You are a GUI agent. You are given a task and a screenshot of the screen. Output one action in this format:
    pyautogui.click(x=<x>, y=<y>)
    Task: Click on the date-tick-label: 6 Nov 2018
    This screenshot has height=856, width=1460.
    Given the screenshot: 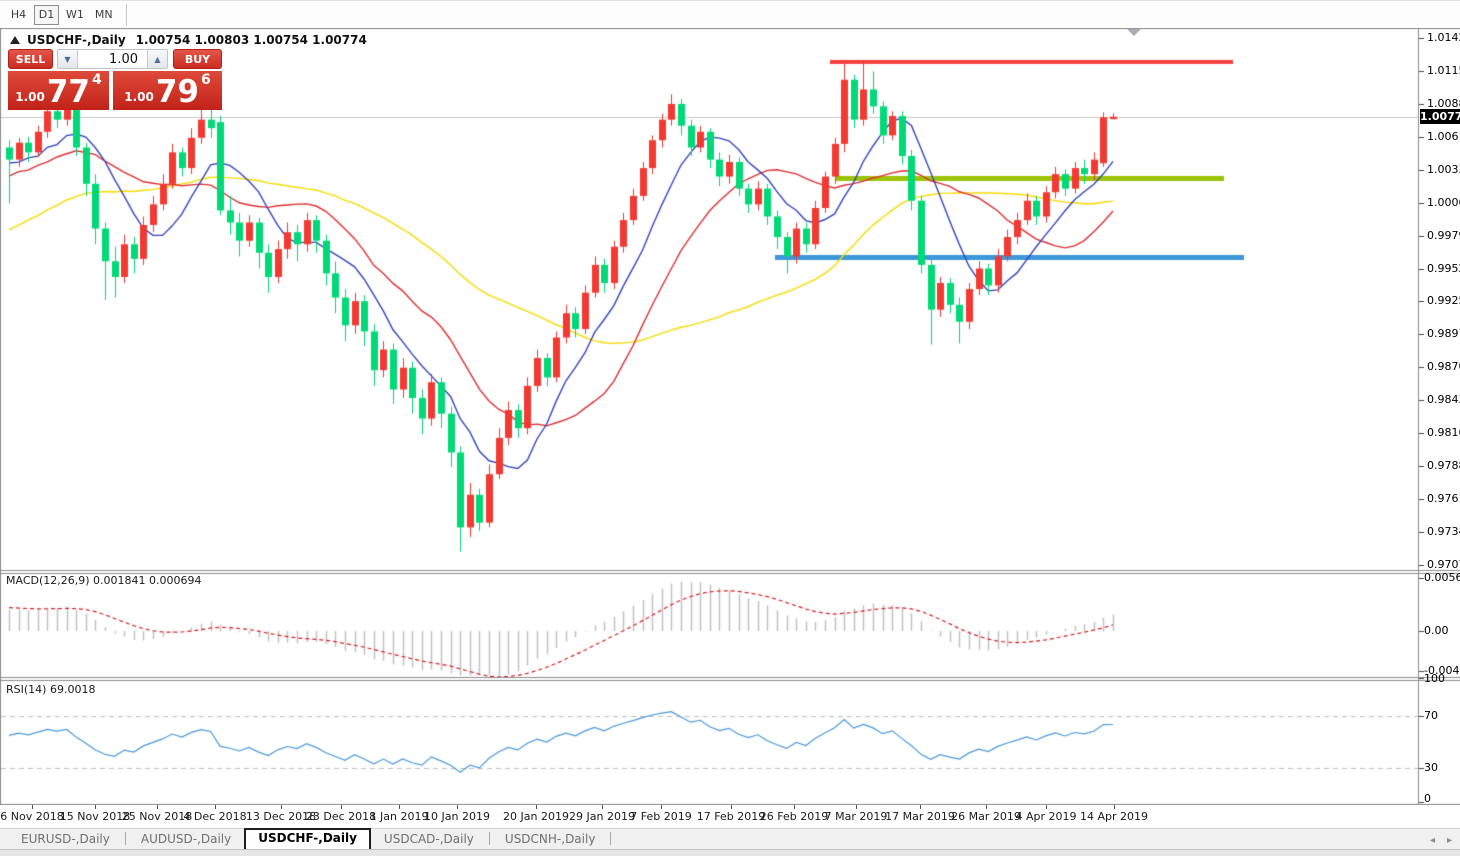 What is the action you would take?
    pyautogui.click(x=32, y=816)
    